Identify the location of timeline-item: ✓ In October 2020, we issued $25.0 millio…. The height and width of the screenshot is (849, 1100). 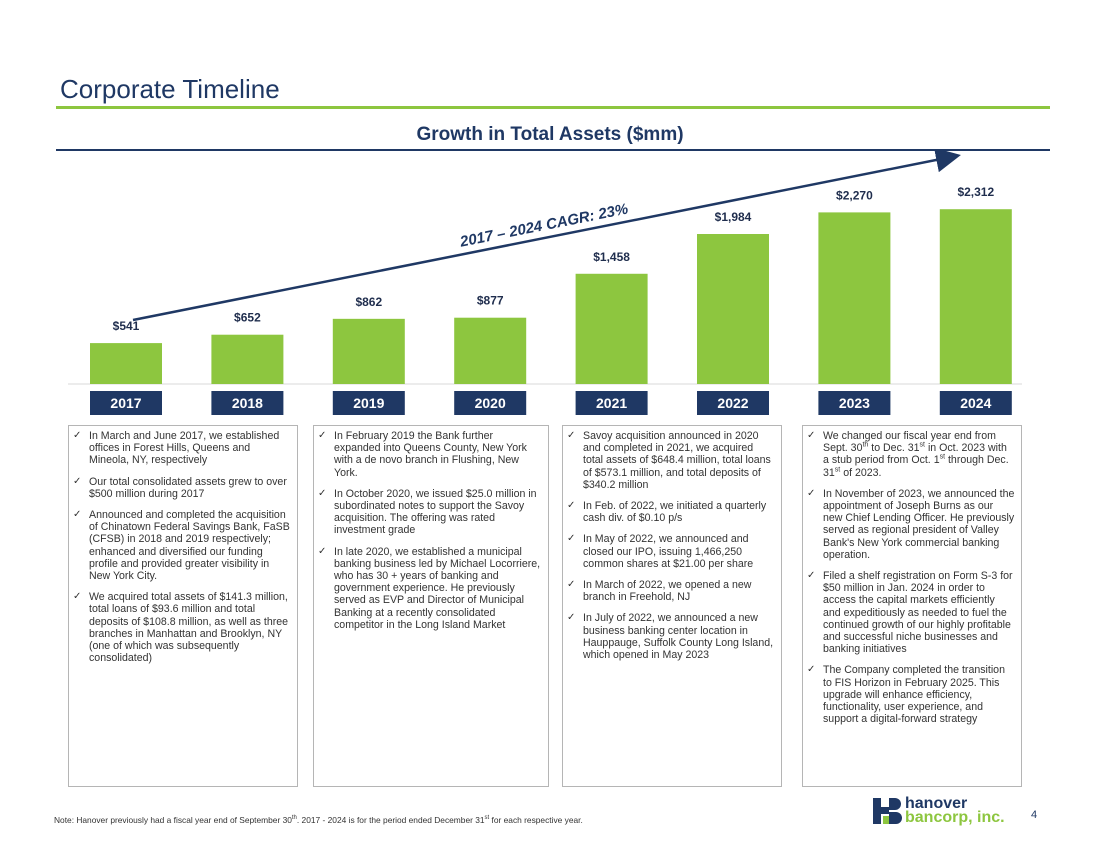
(430, 512).